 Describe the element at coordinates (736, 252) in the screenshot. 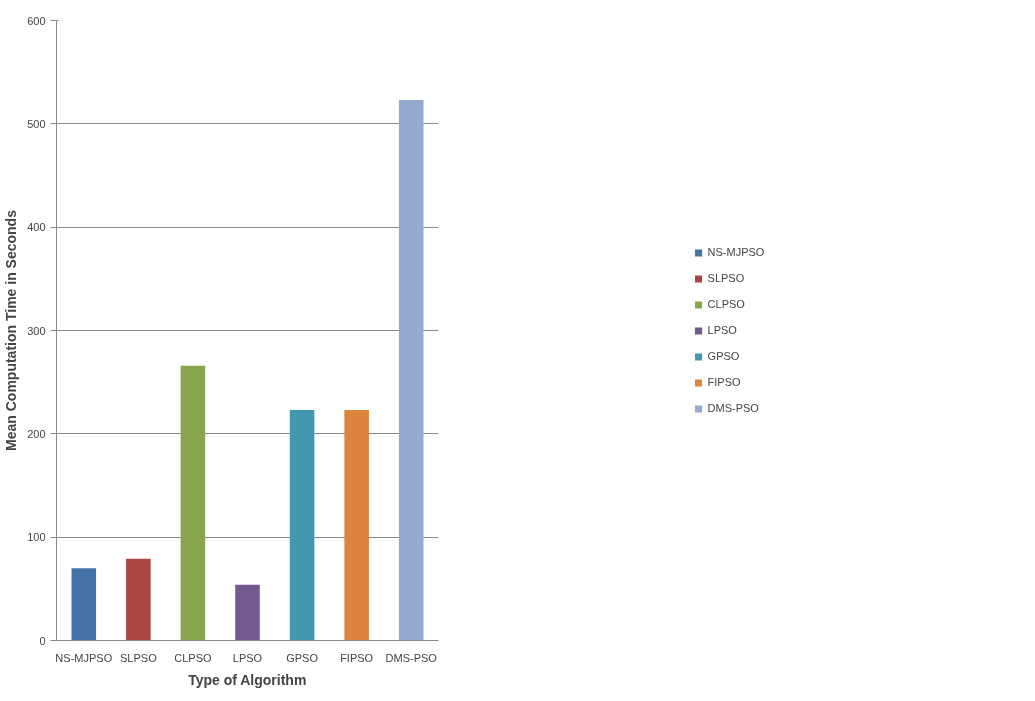

I see `legend-label: NS-MJPSO` at that location.